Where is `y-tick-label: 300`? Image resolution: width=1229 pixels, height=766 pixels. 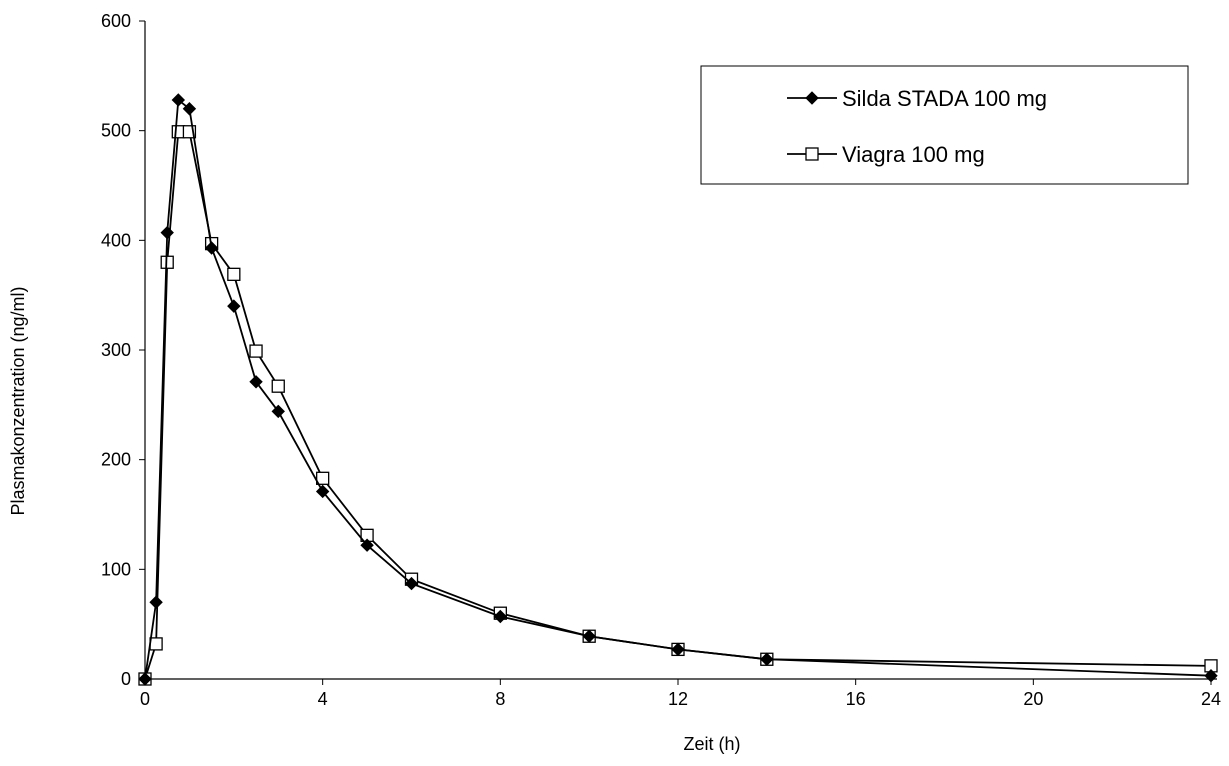
y-tick-label: 300 is located at coordinates (116, 350).